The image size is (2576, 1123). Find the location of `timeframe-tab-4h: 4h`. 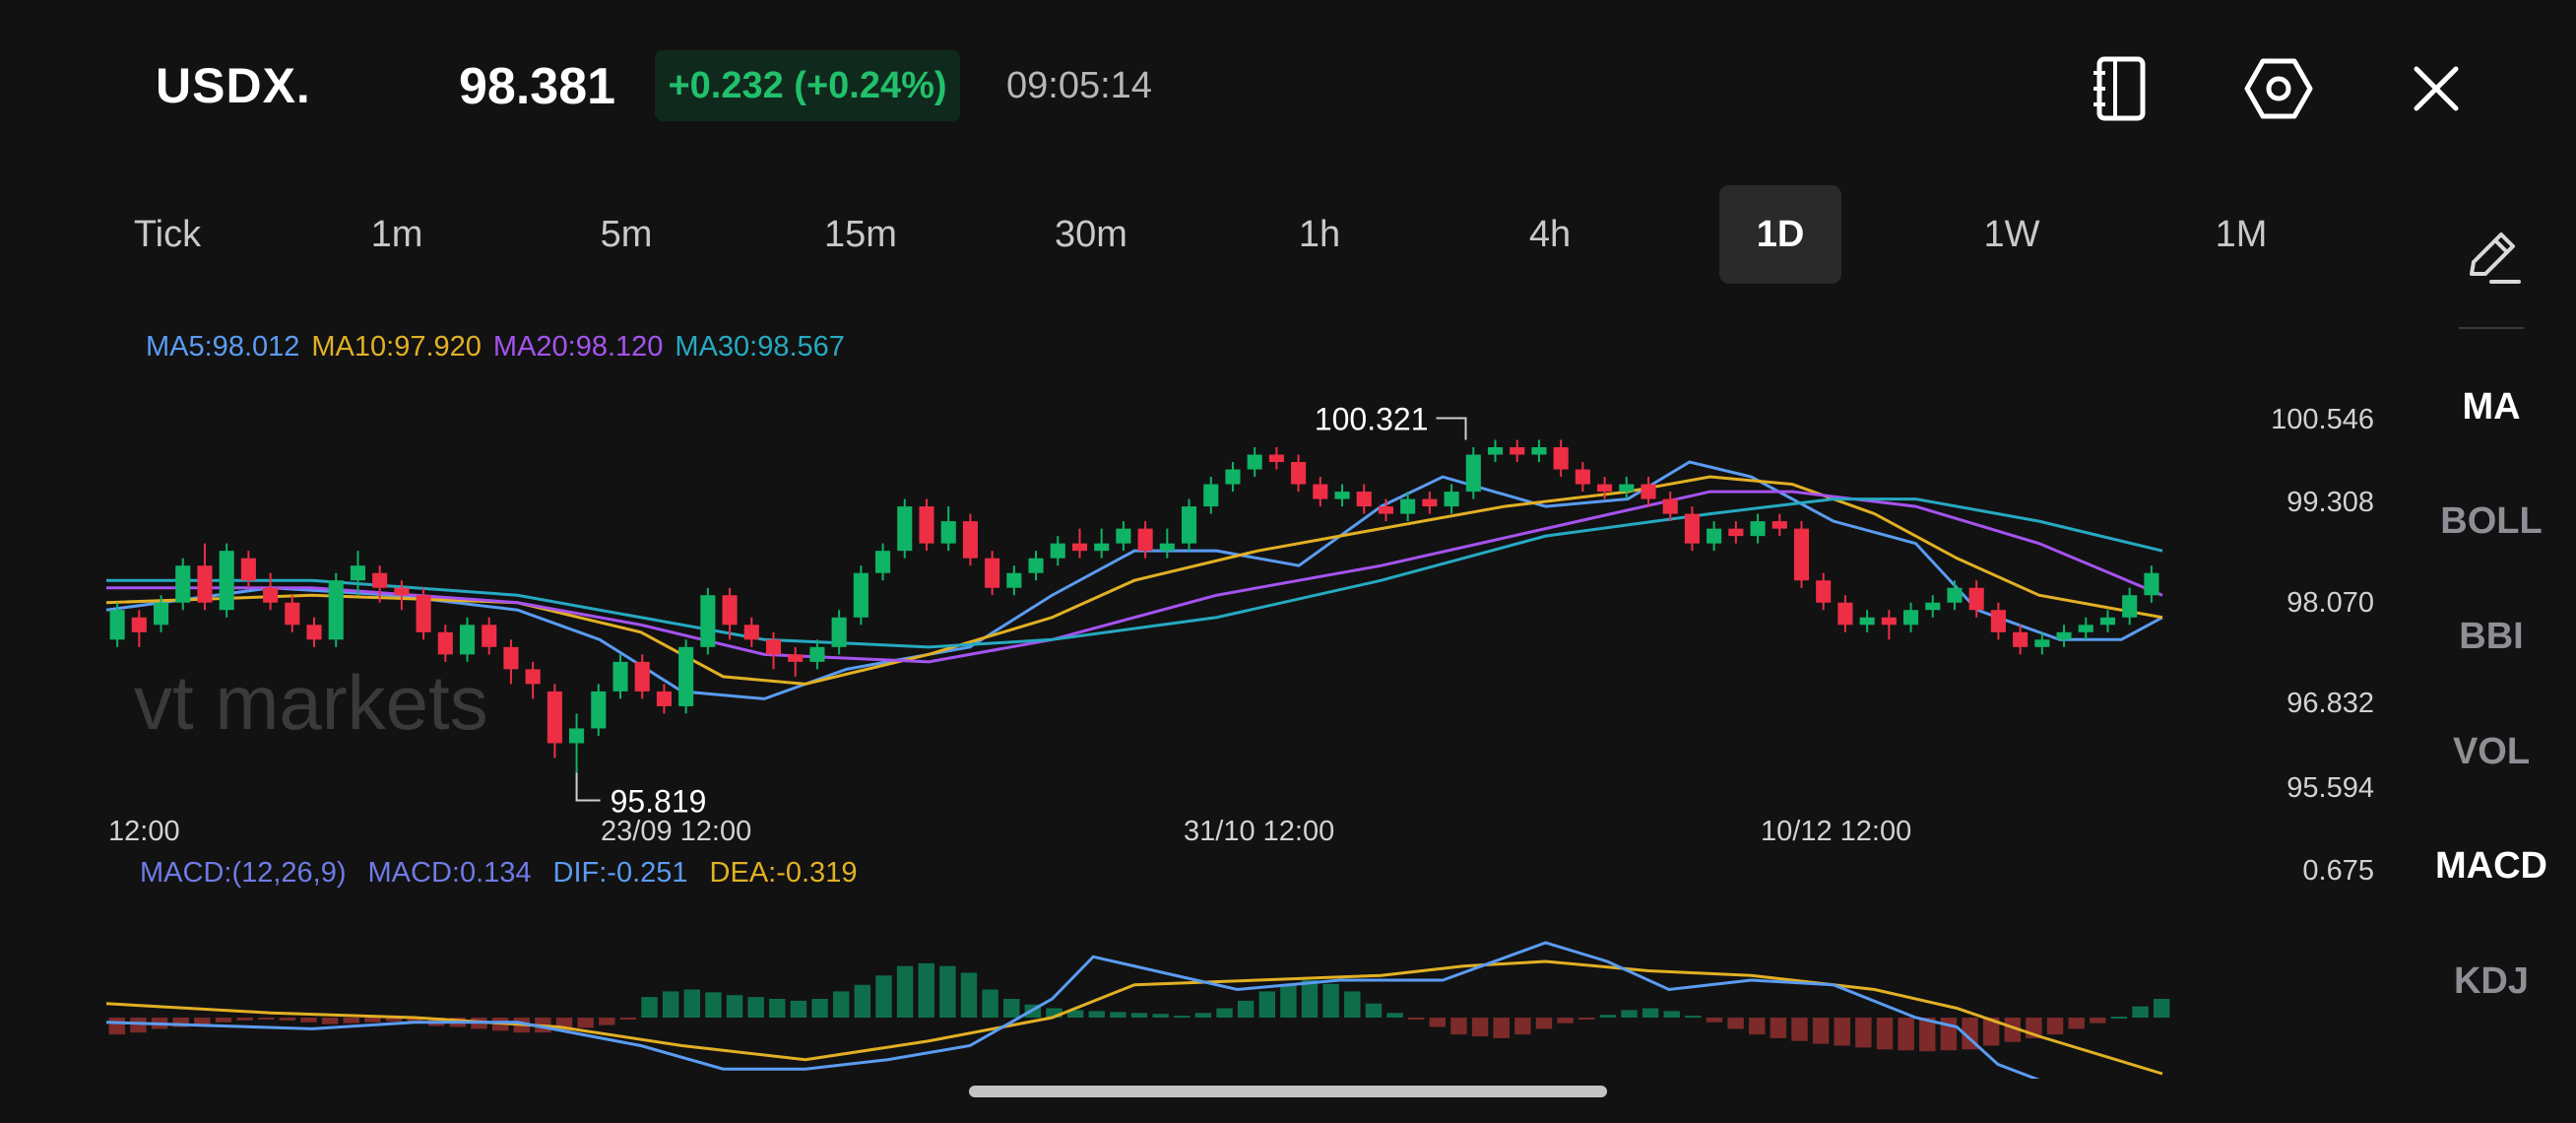

timeframe-tab-4h: 4h is located at coordinates (1550, 234).